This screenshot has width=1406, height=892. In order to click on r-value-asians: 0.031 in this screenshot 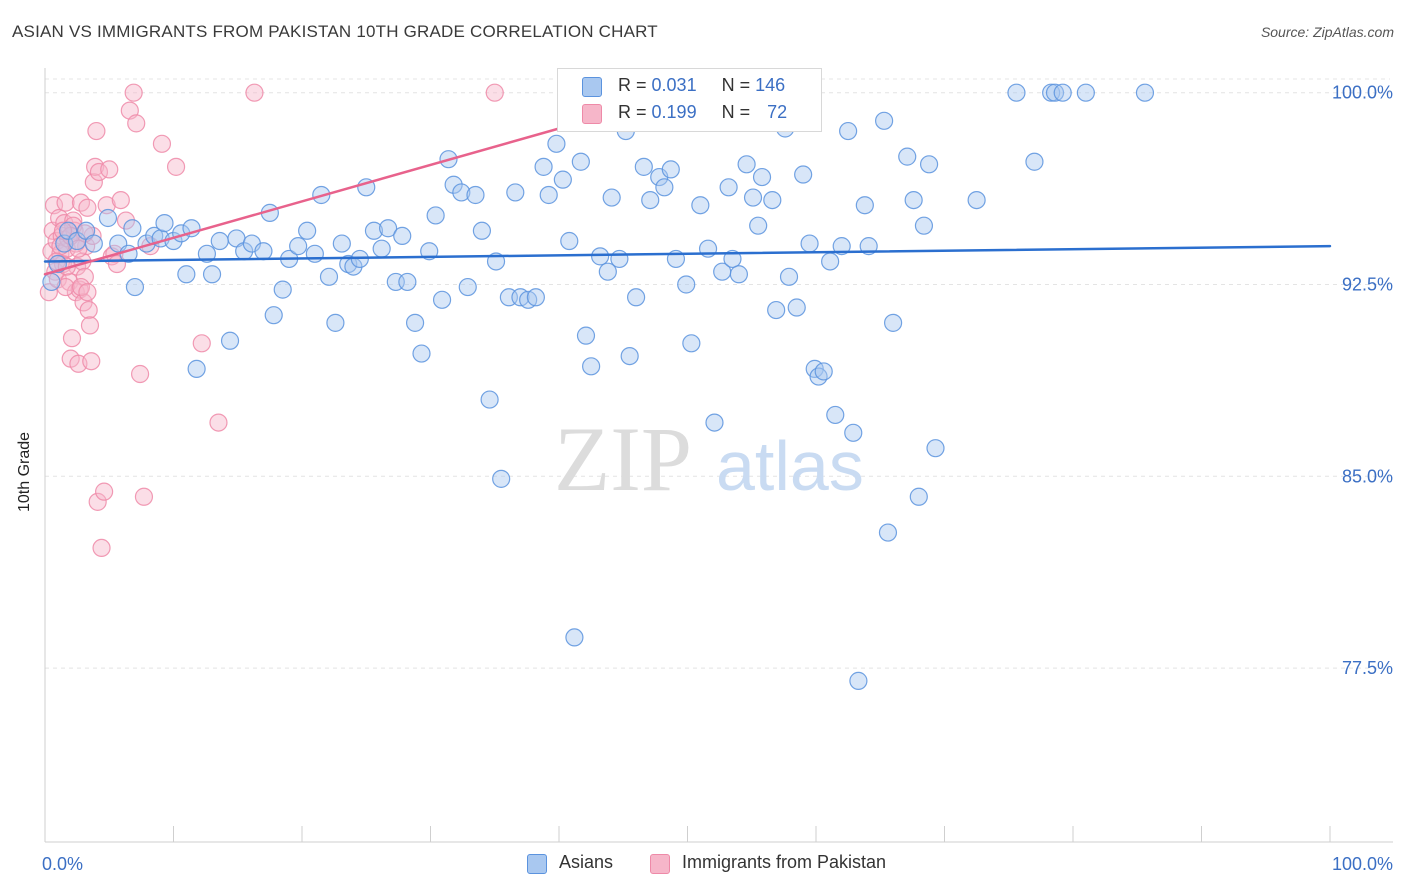, I will do `click(674, 85)`.